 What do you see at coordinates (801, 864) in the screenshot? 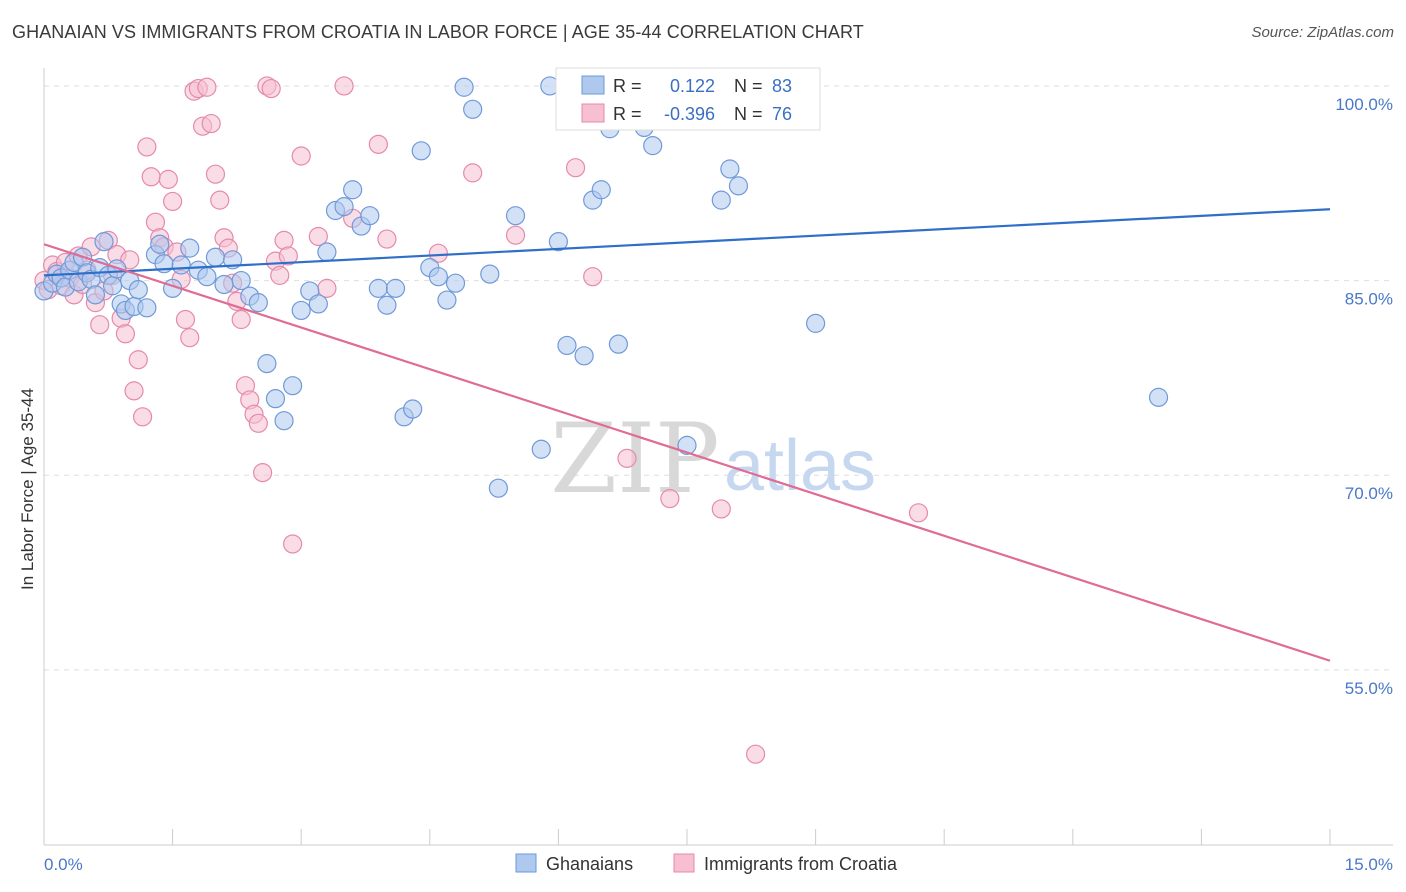
I see `series-legend-label-pink: Immigrants from Croatia` at bounding box center [801, 864].